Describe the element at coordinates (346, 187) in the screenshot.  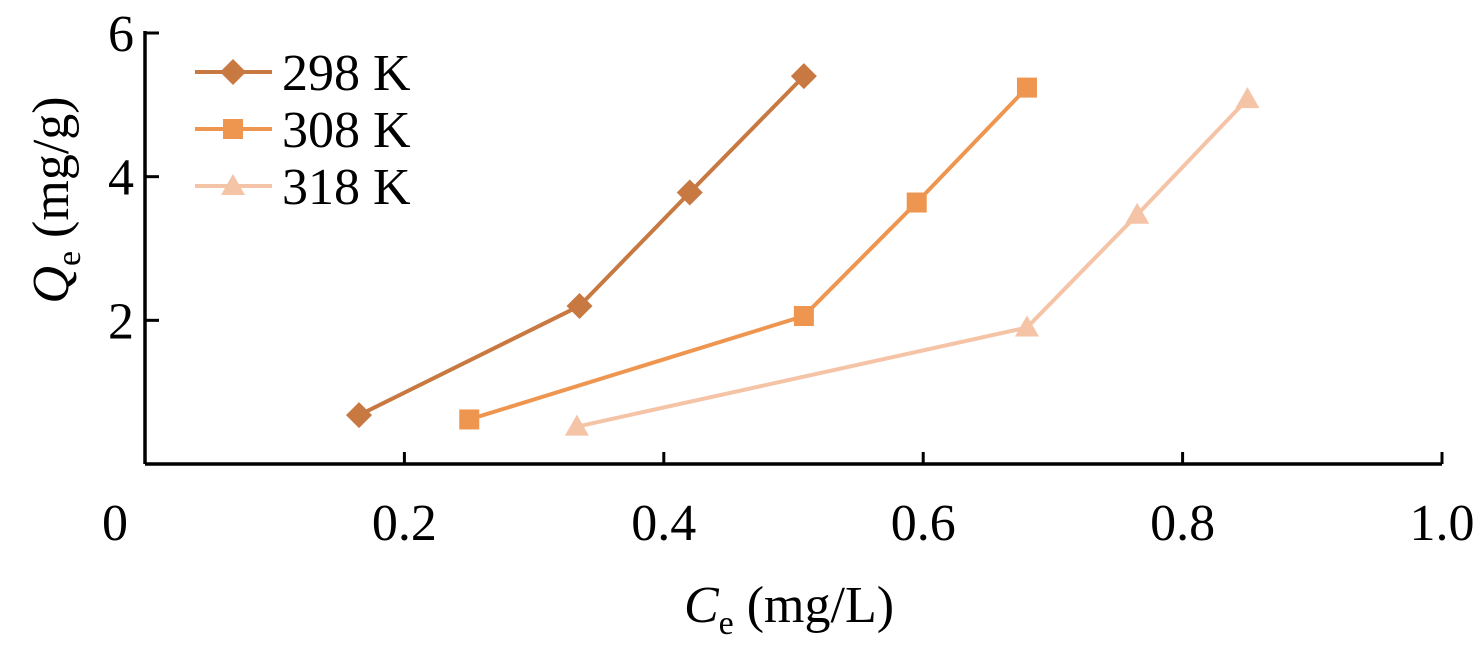
I see `legend-label: 318 K` at that location.